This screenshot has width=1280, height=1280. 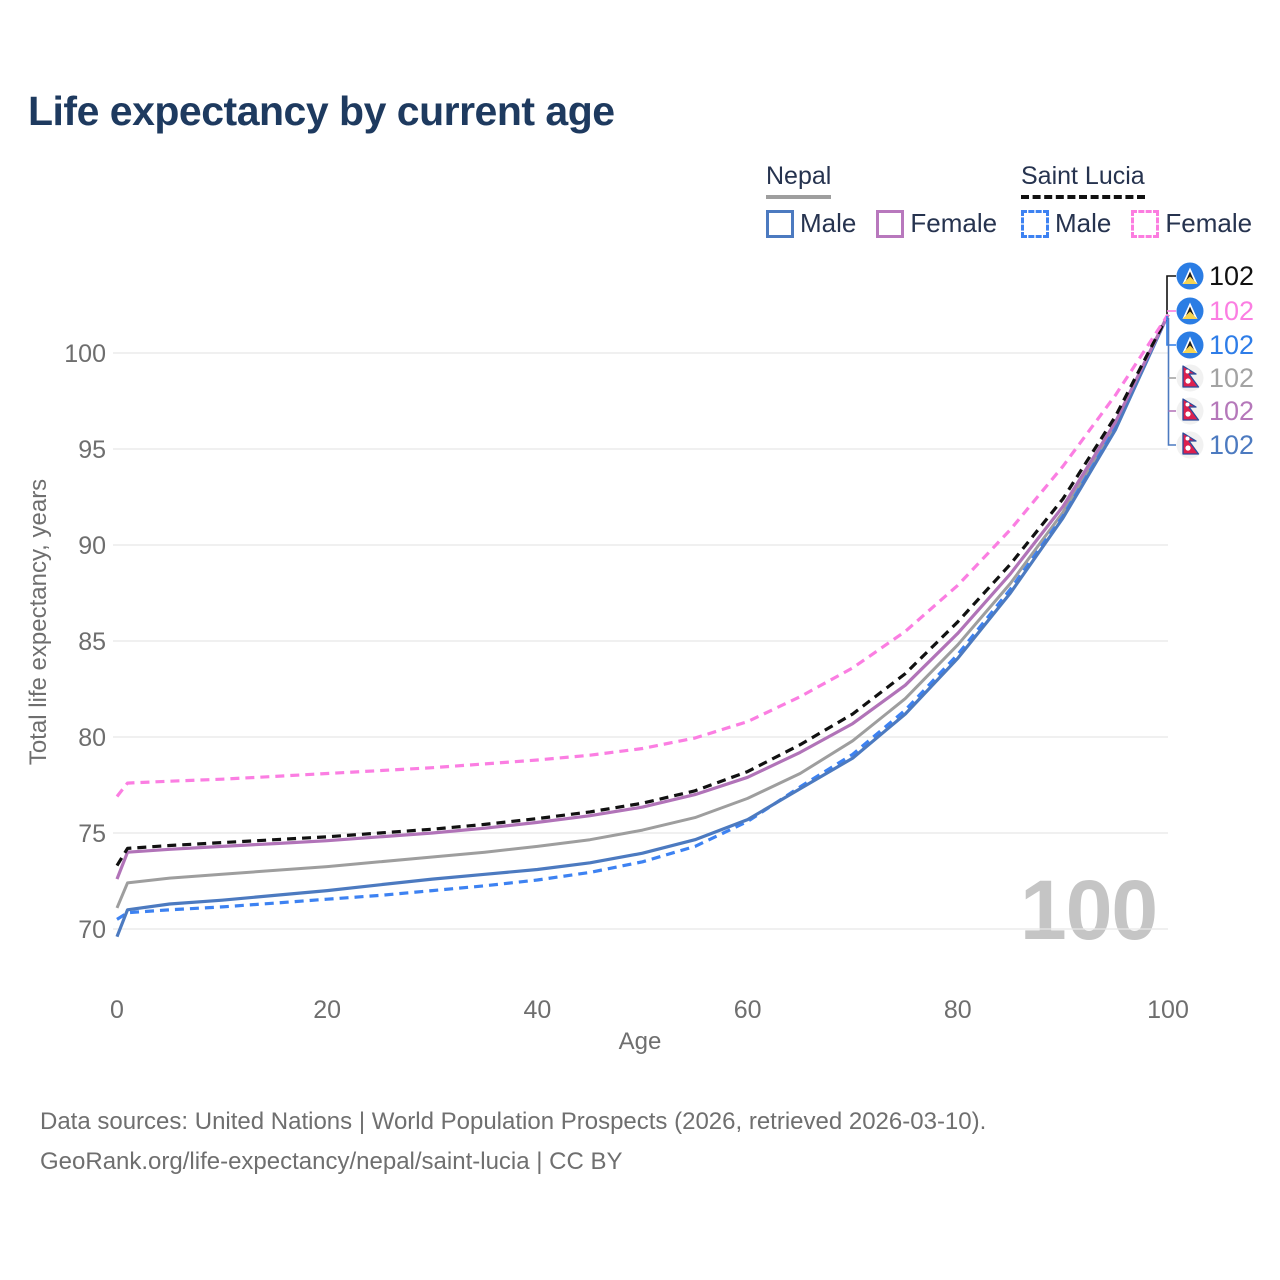 What do you see at coordinates (1145, 223) in the screenshot?
I see `saint-lucia-female-swatch-icon` at bounding box center [1145, 223].